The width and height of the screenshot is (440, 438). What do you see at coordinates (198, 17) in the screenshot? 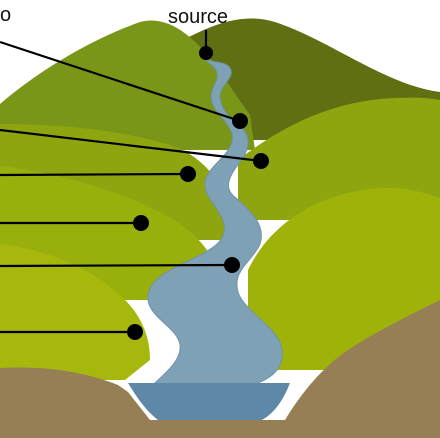
I see `label-source: source` at bounding box center [198, 17].